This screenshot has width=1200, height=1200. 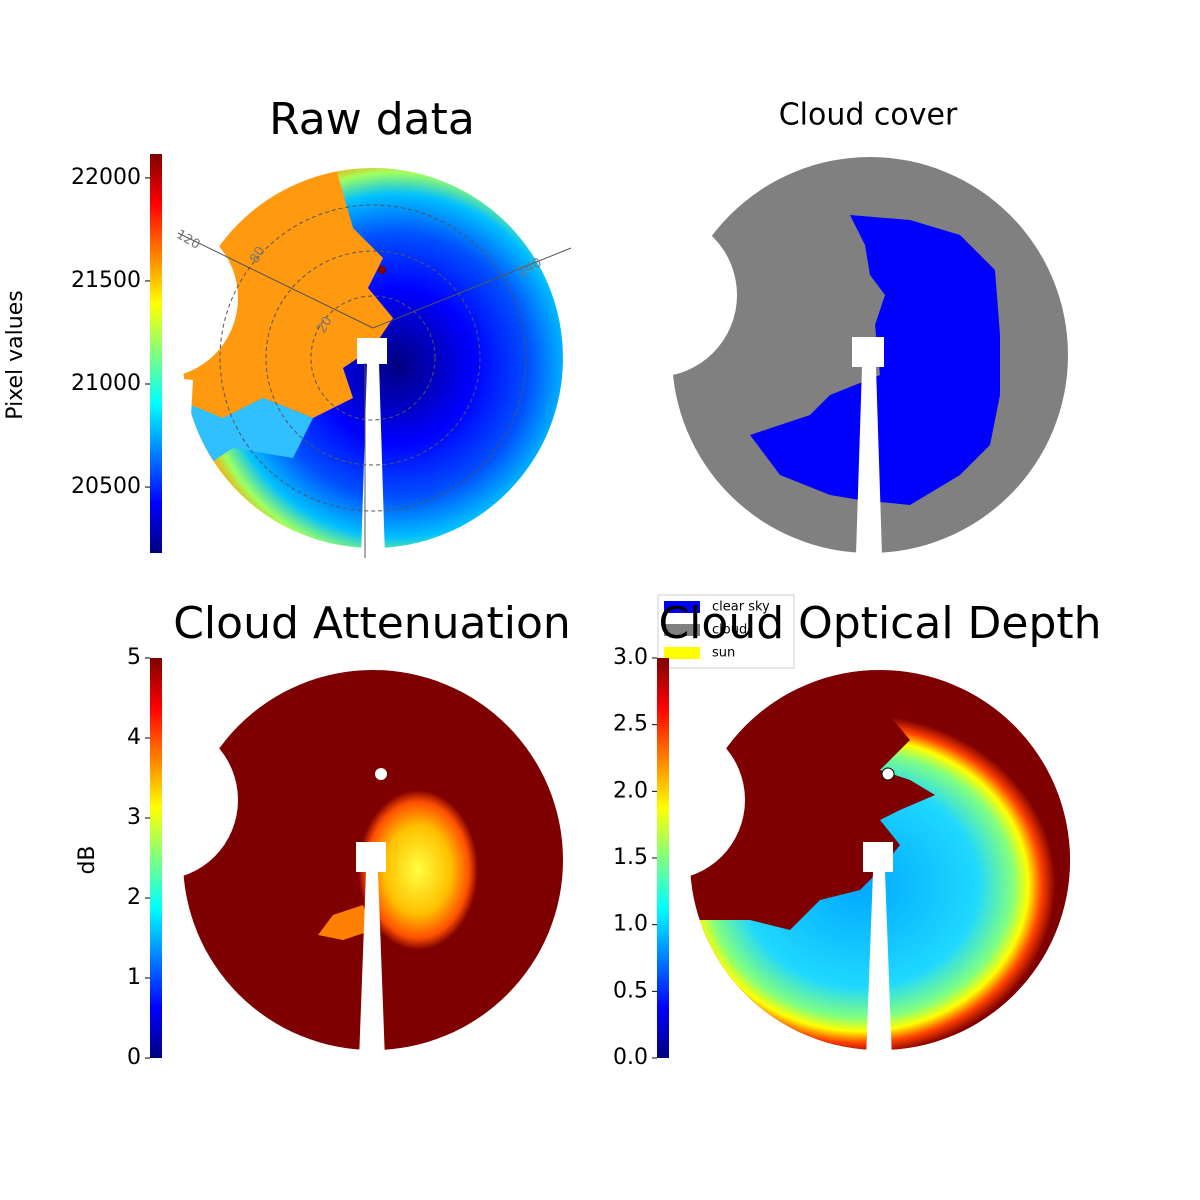 What do you see at coordinates (134, 977) in the screenshot?
I see `colorbar-tick-label: 1` at bounding box center [134, 977].